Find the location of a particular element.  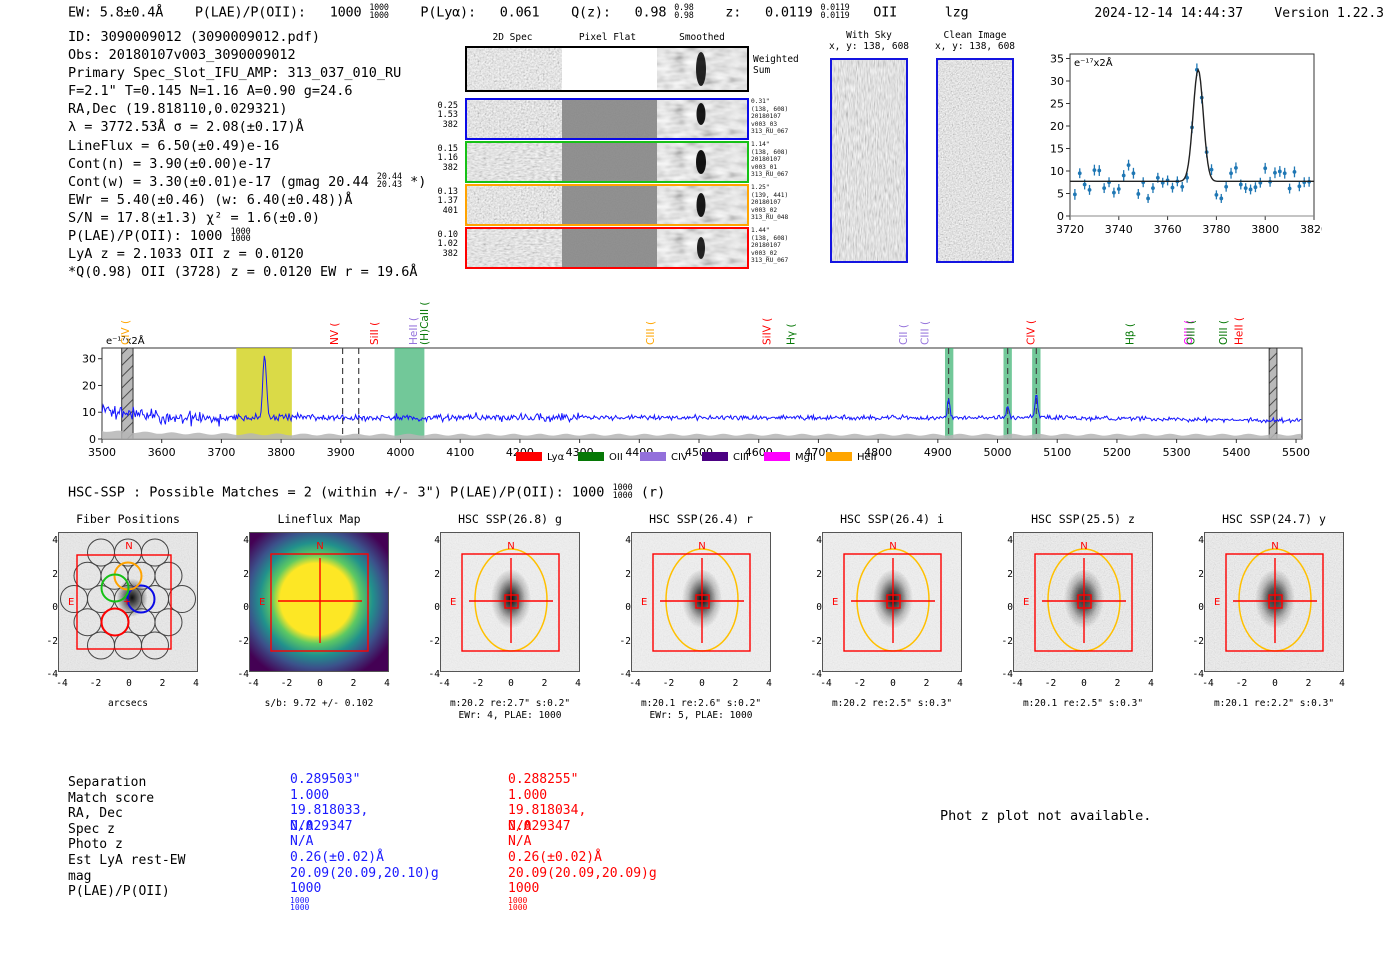

image-panel-6-ytick: -4 is located at coordinates (1198, 674).